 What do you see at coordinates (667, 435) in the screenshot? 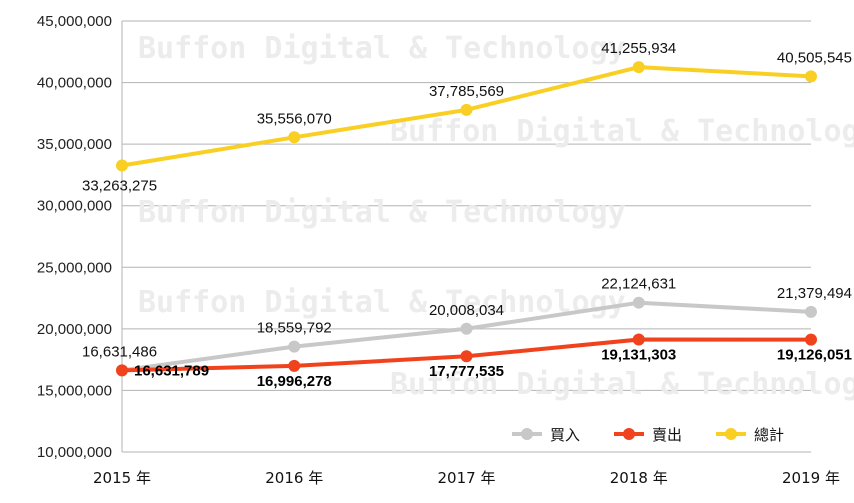
I see `legend-label: 賣出` at bounding box center [667, 435].